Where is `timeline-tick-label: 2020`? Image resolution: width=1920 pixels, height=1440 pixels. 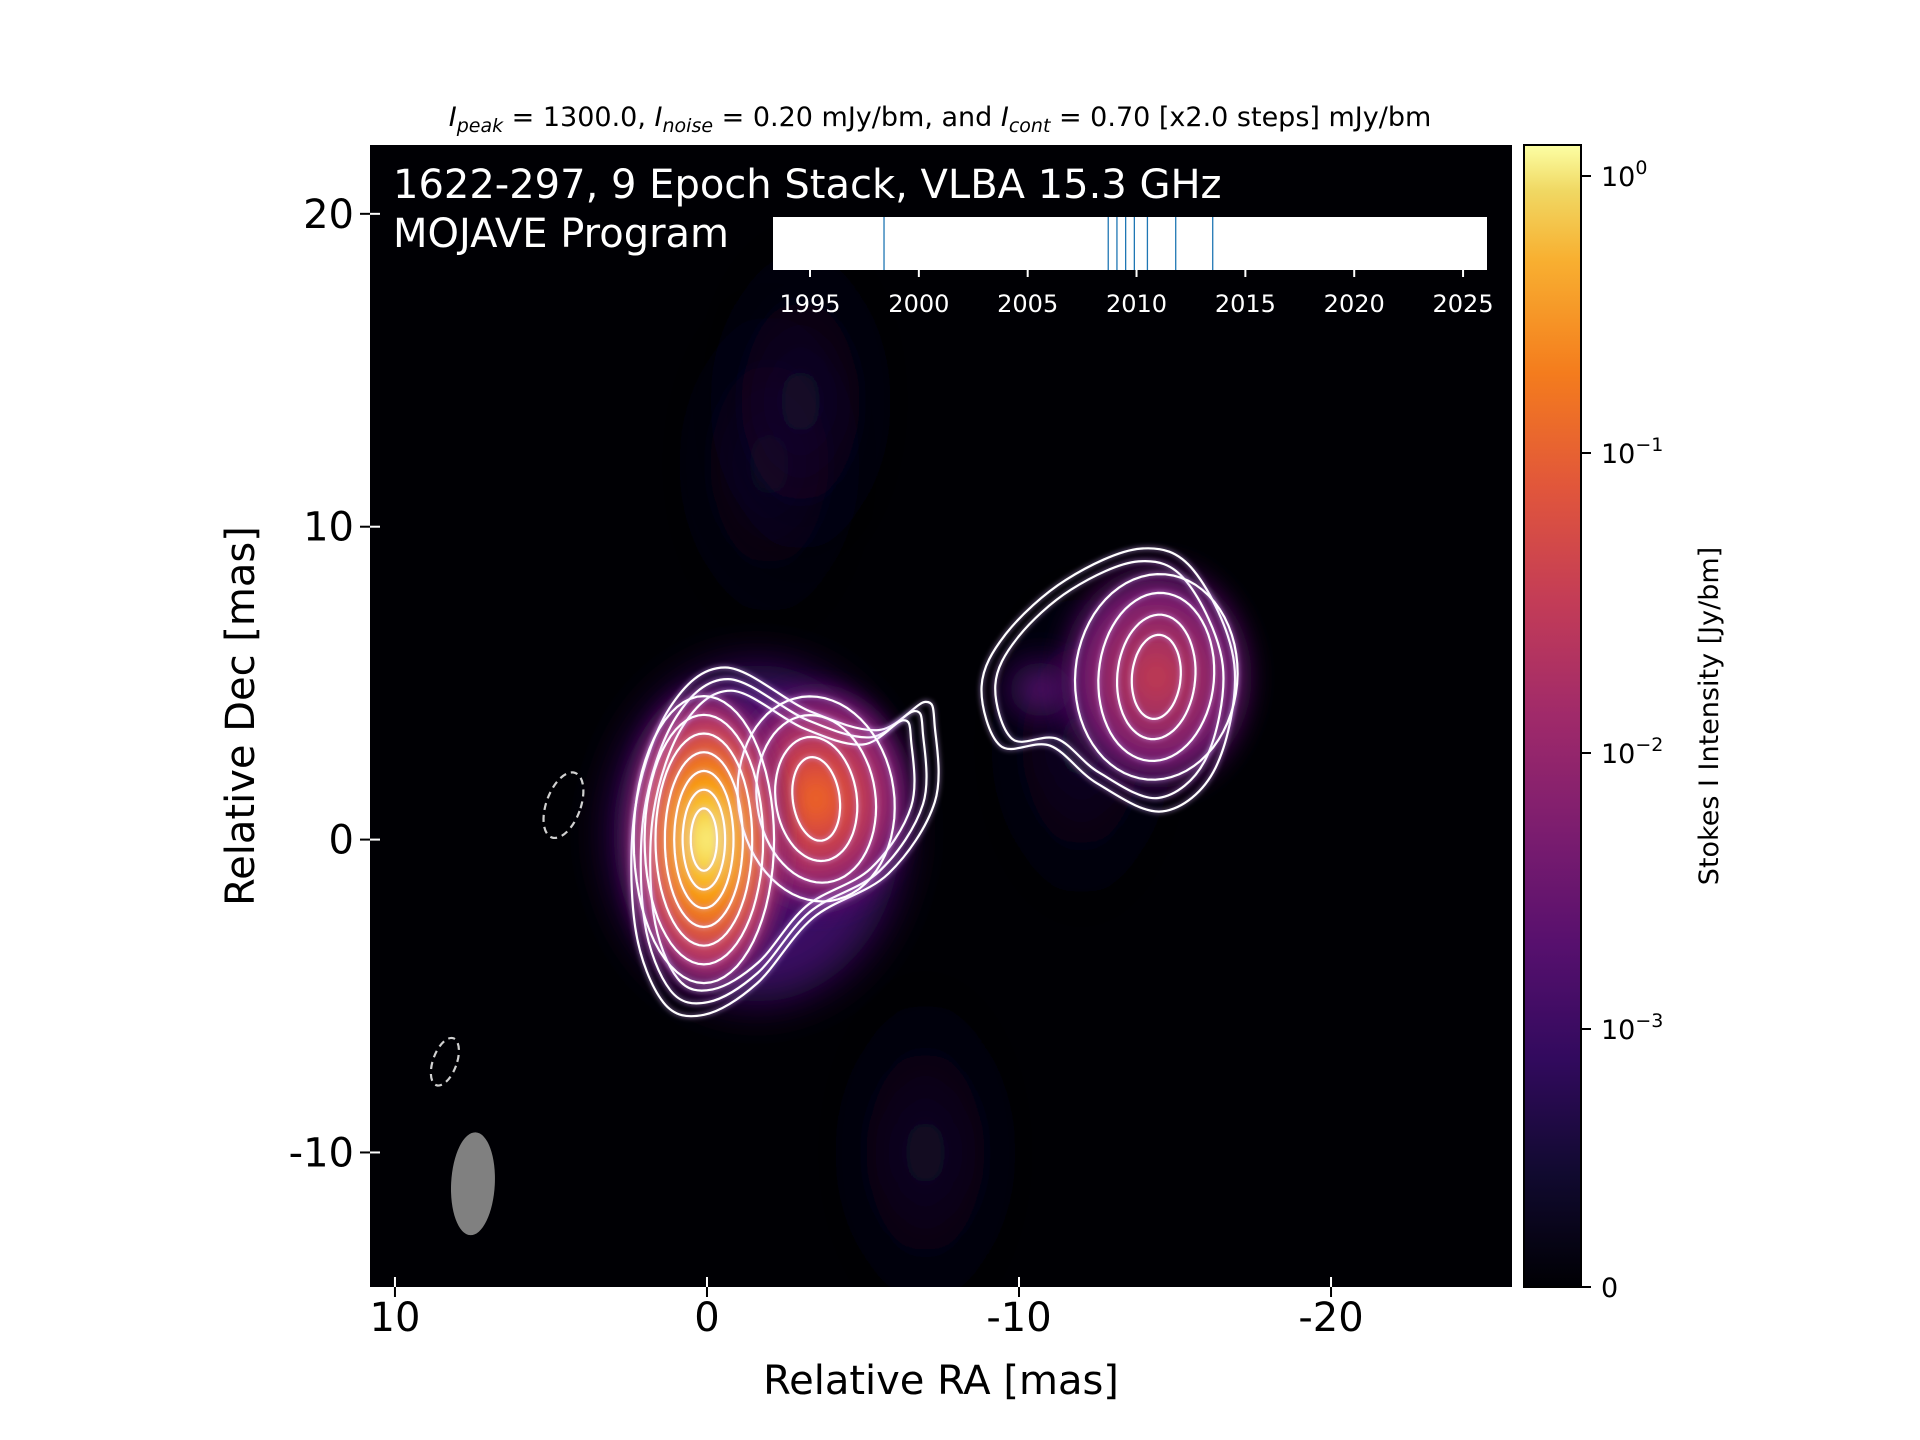
timeline-tick-label: 2020 is located at coordinates (1354, 304).